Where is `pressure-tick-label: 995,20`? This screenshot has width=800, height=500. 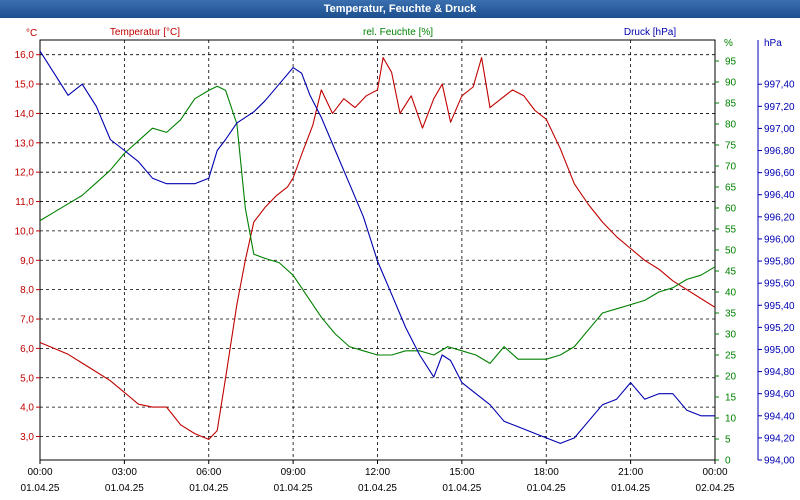
pressure-tick-label: 995,20 is located at coordinates (779, 328).